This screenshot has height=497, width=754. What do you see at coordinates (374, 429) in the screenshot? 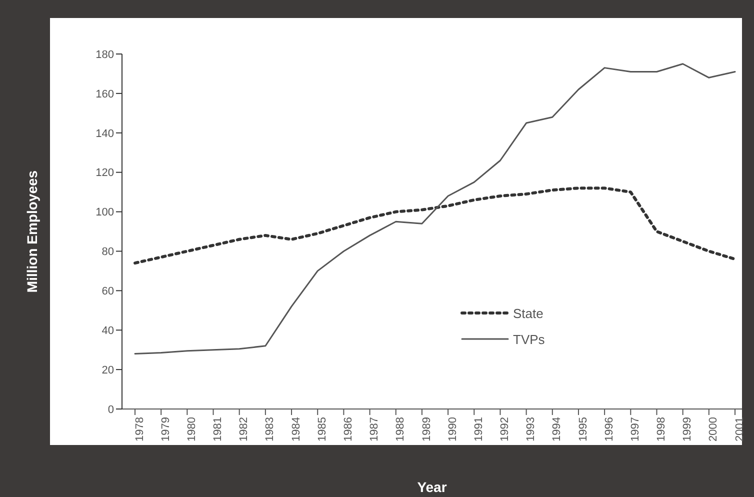
I see `x-tick-label: 1987` at bounding box center [374, 429].